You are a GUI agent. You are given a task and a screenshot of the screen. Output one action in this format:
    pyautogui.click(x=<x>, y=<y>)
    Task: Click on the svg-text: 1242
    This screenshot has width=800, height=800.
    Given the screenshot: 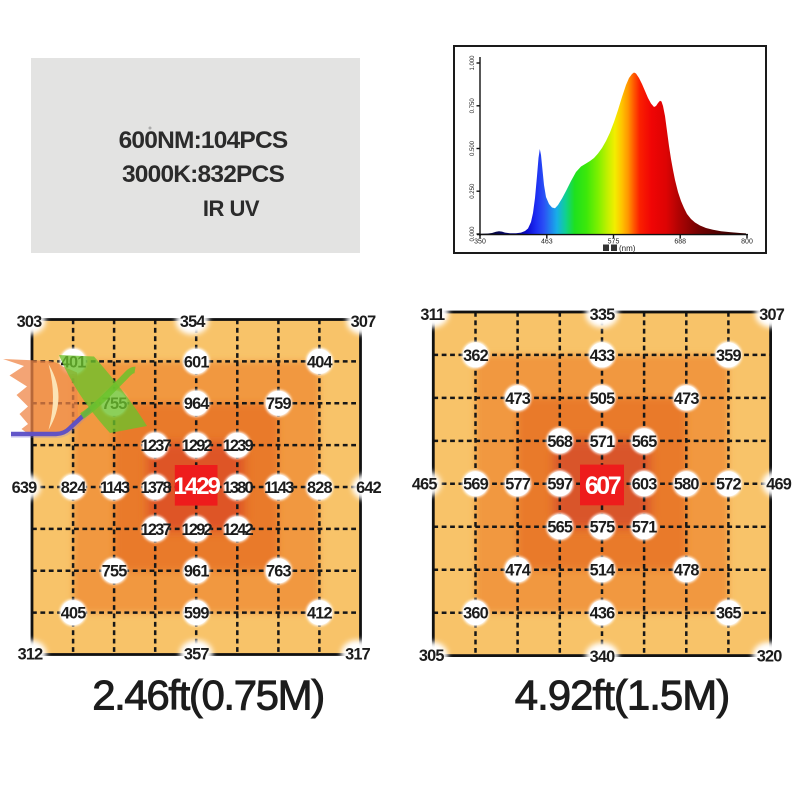 What is the action you would take?
    pyautogui.click(x=238, y=530)
    